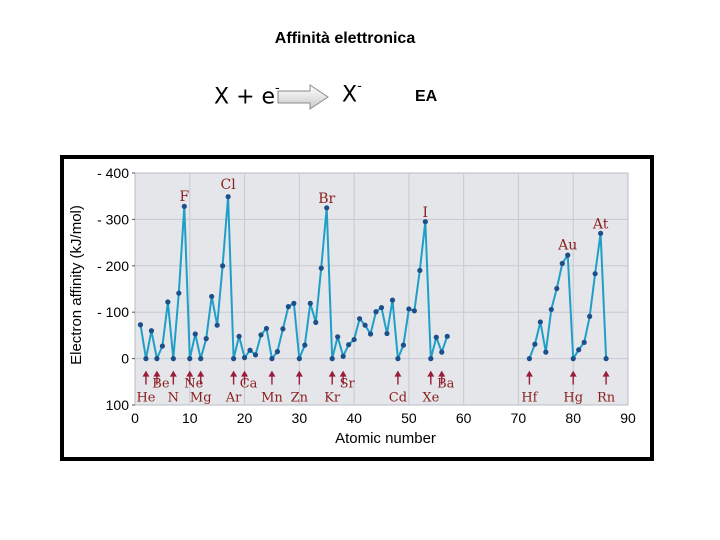 This screenshot has height=540, width=720. I want to click on element-label: Cd, so click(398, 398).